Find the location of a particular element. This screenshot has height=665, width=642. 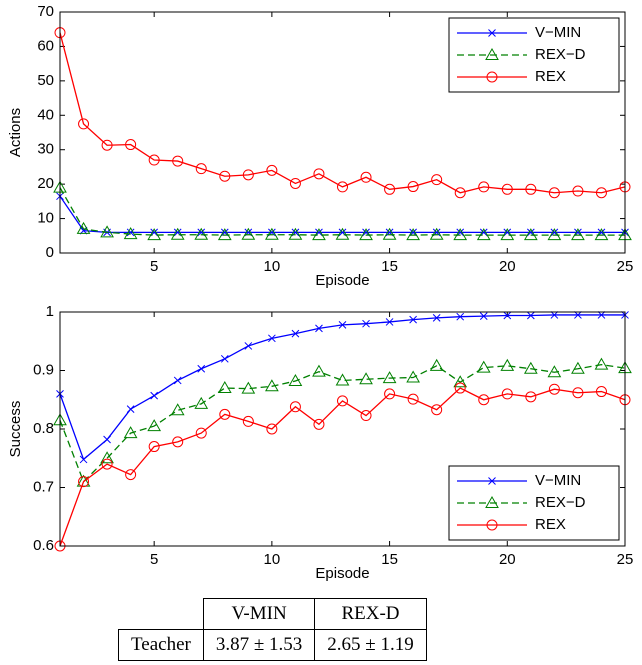

x-tick-label: 10 is located at coordinates (272, 559).